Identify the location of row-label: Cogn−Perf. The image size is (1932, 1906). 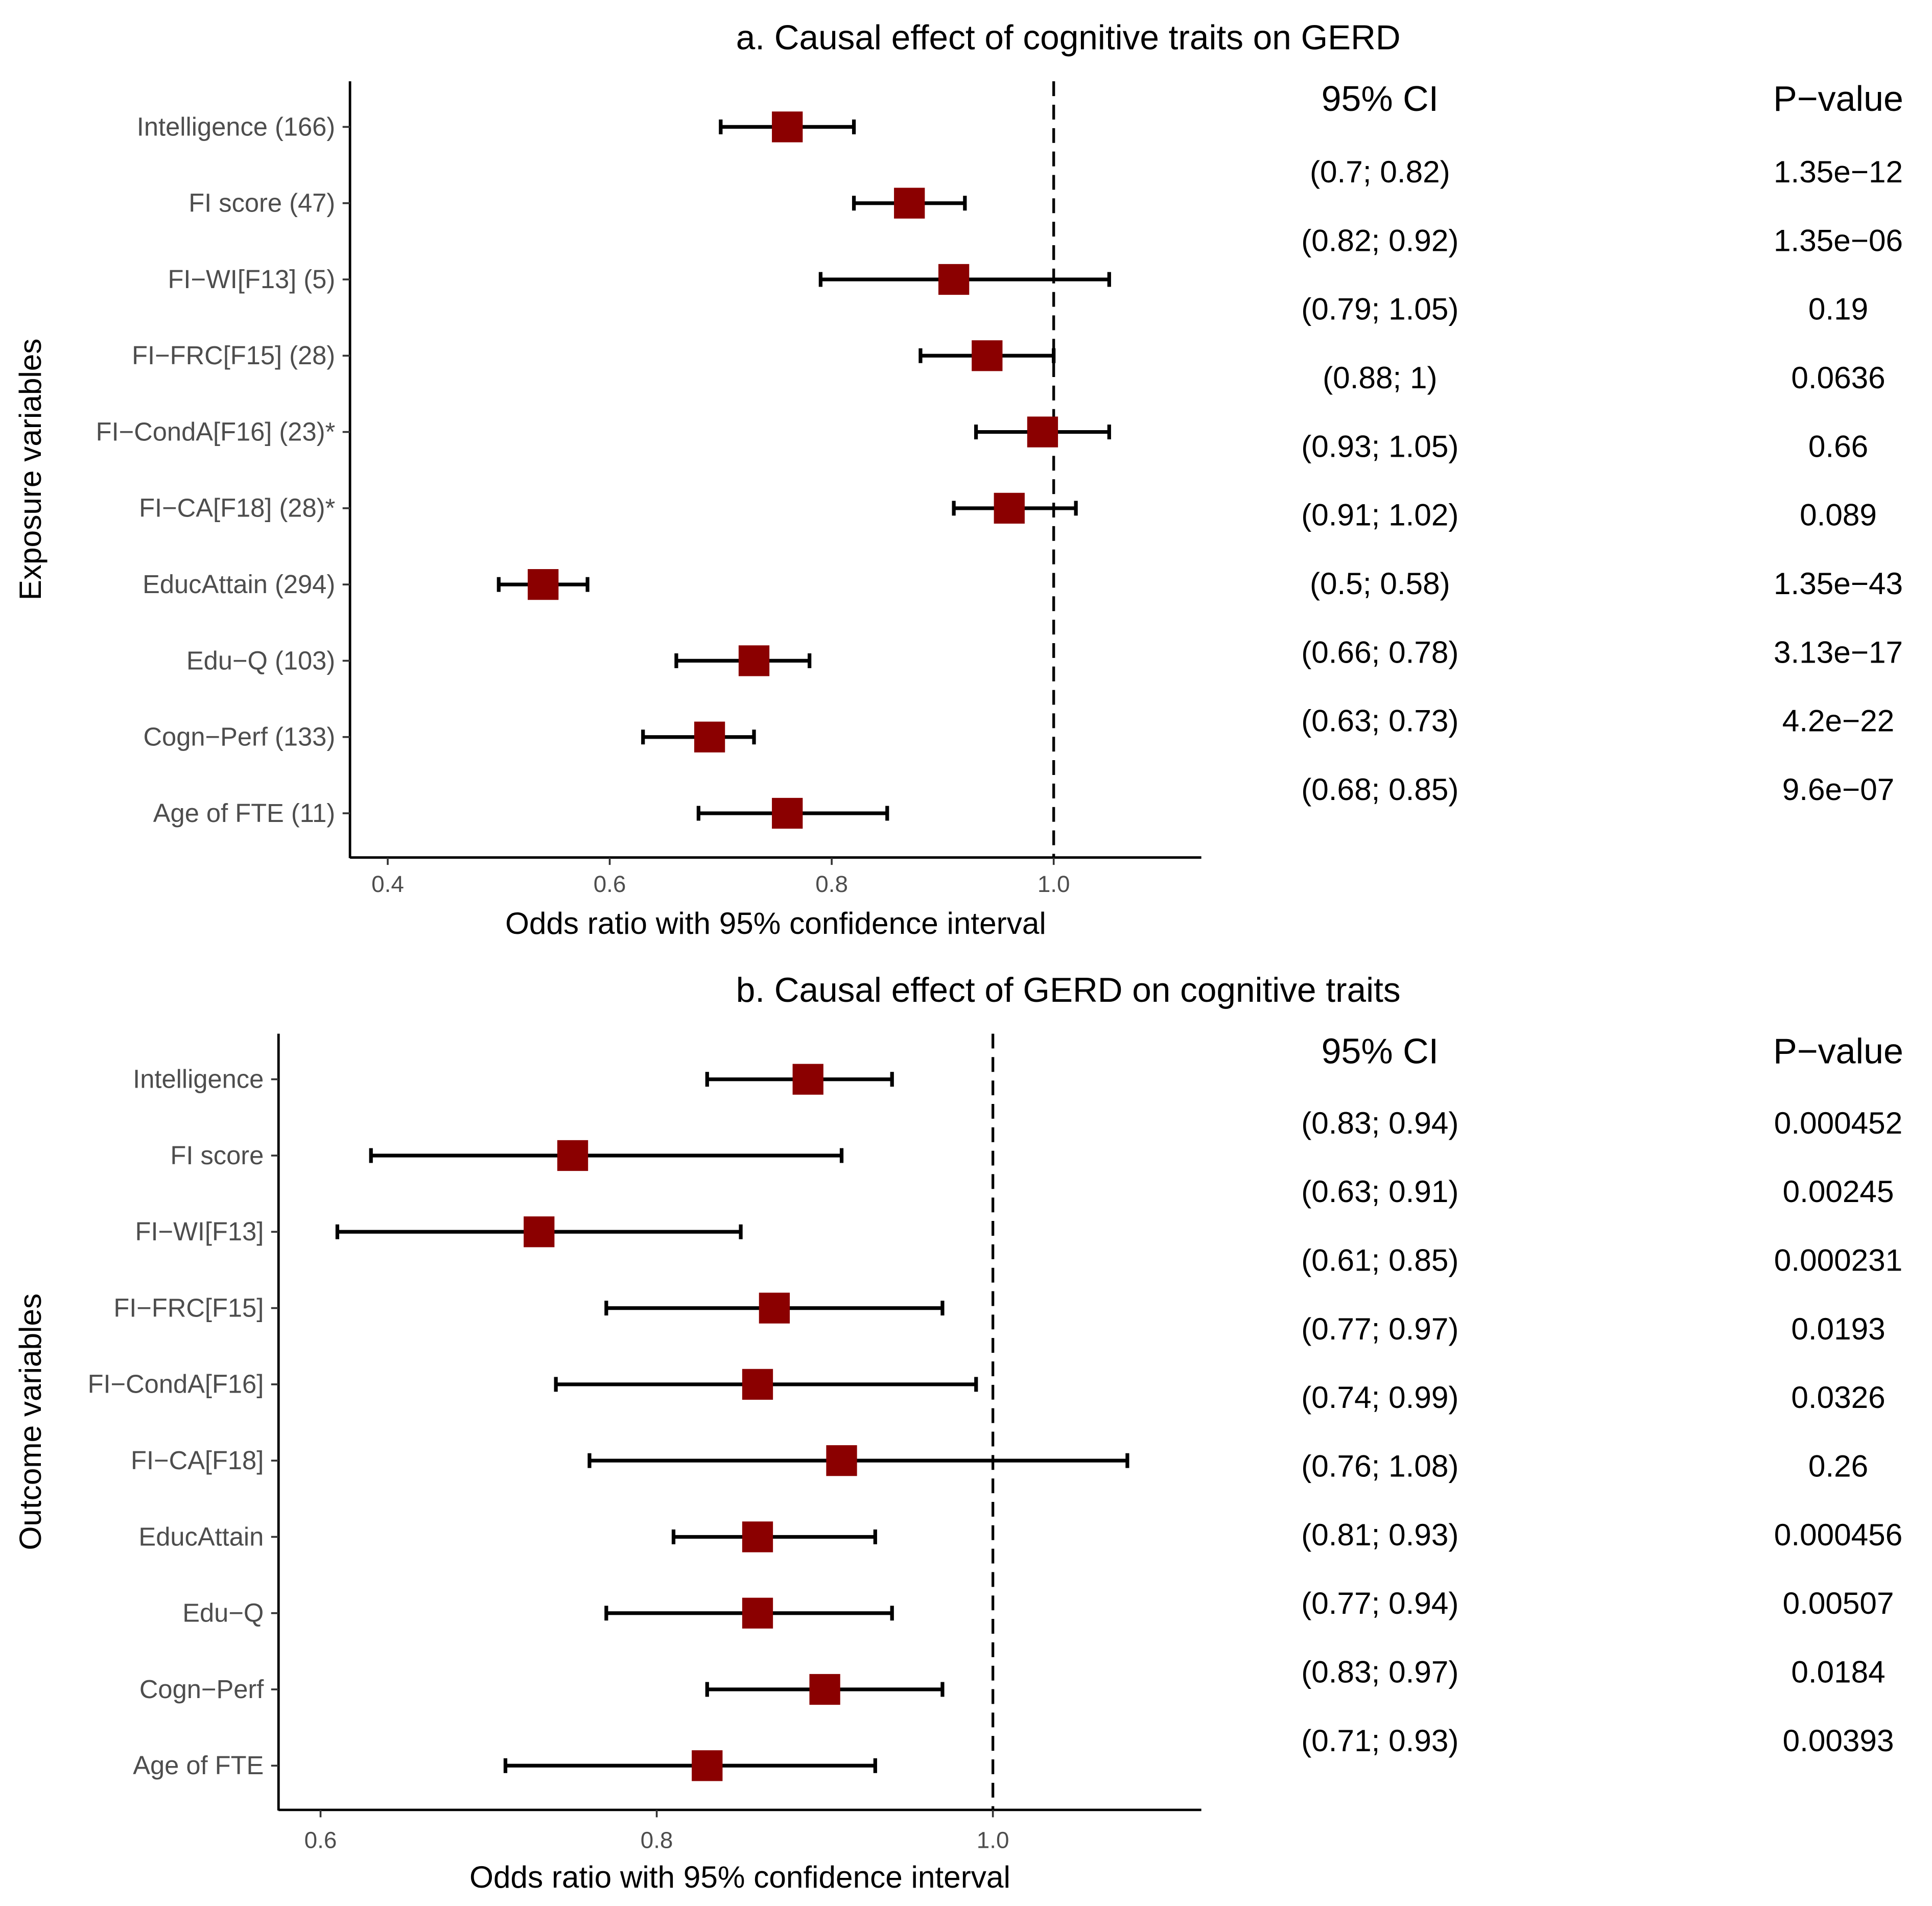
(201, 1689).